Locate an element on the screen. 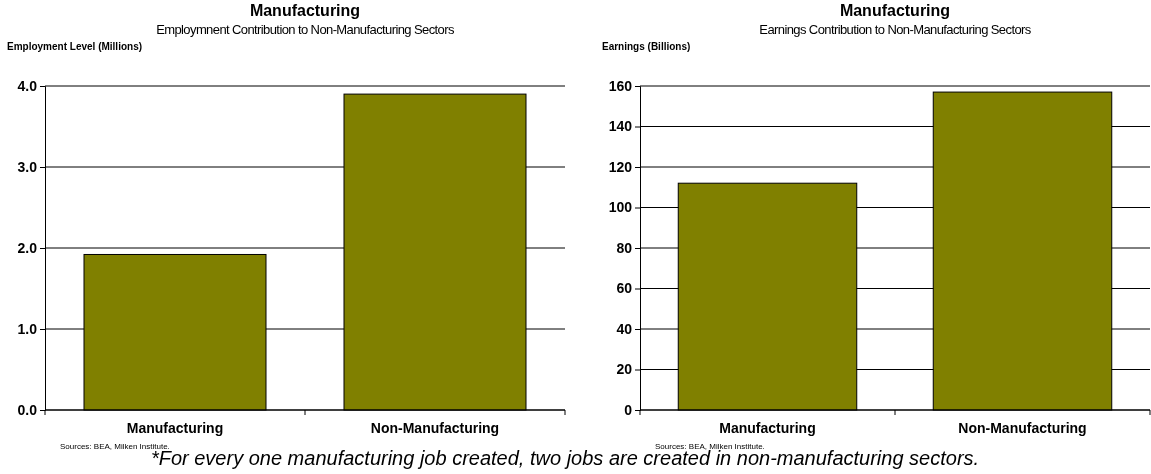 This screenshot has width=1151, height=474. y-tick-label: 80 is located at coordinates (624, 247).